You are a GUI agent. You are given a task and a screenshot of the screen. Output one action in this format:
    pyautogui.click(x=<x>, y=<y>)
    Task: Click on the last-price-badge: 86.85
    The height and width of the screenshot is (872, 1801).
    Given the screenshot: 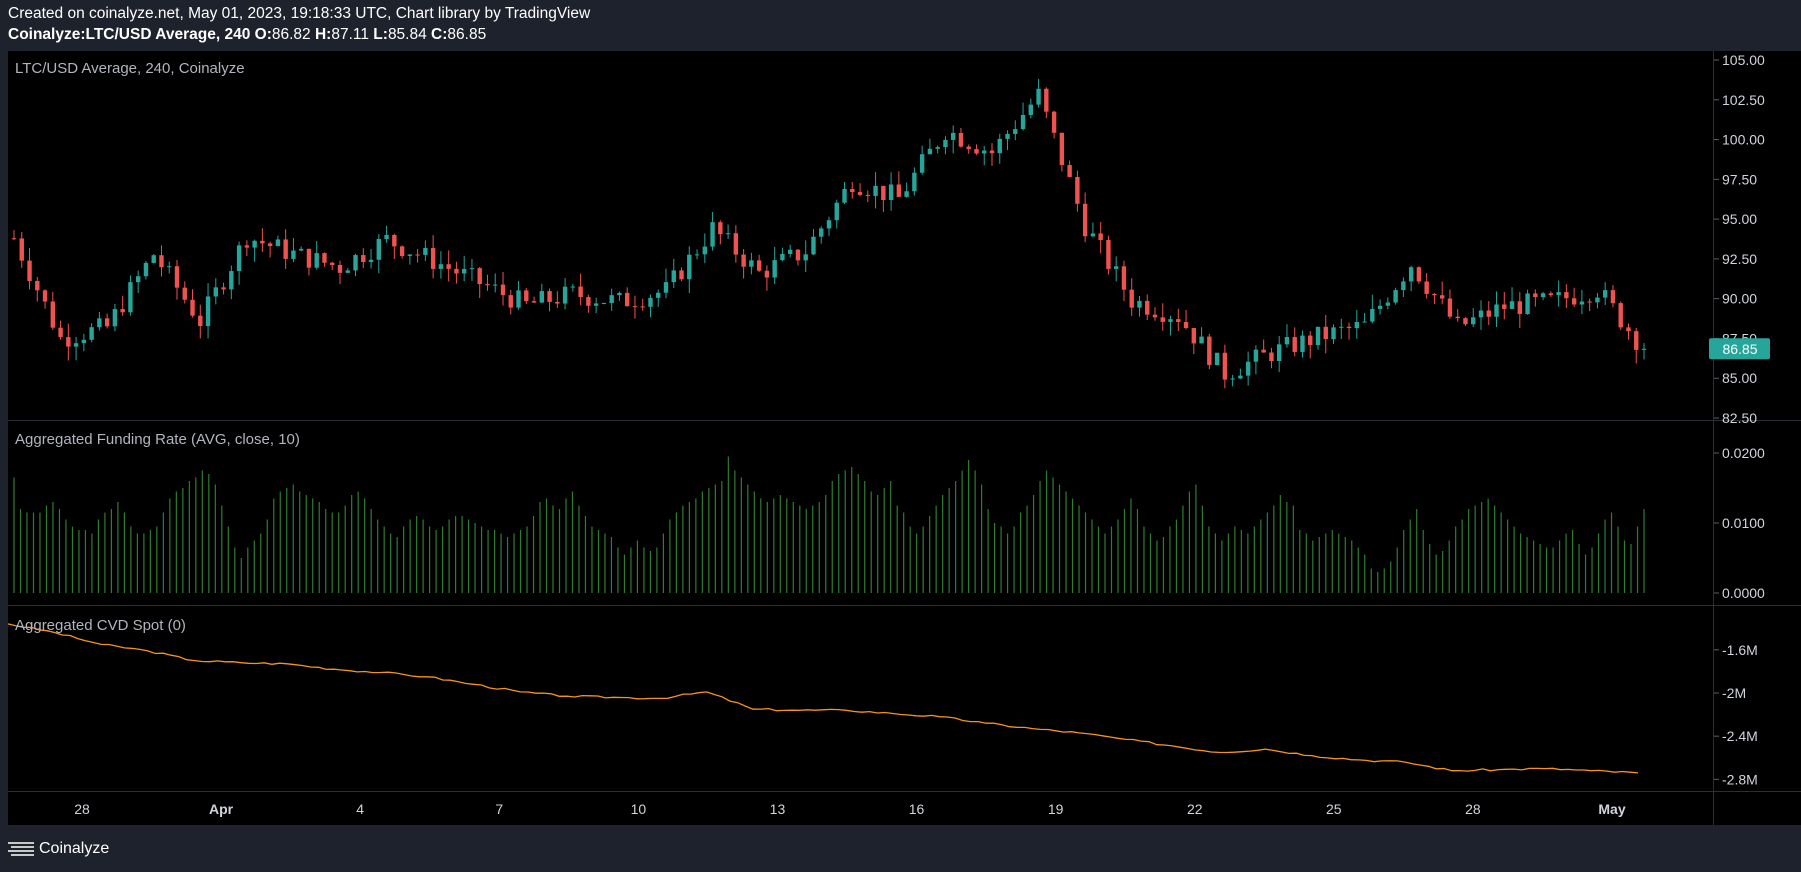 What is the action you would take?
    pyautogui.click(x=1739, y=349)
    